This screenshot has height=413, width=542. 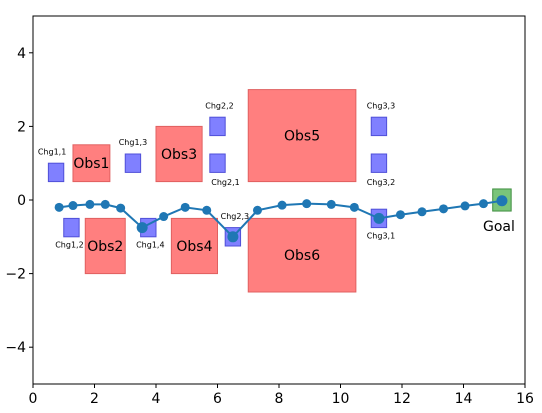 I want to click on y-tick-label: 2, so click(x=21, y=127).